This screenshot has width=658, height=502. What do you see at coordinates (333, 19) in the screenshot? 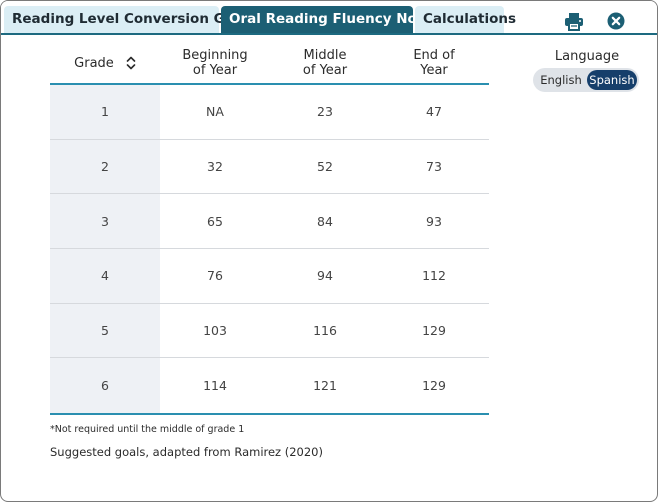
I see `tab-oral-reading-fluency-norms: Oral Reading Fluency Norms` at bounding box center [333, 19].